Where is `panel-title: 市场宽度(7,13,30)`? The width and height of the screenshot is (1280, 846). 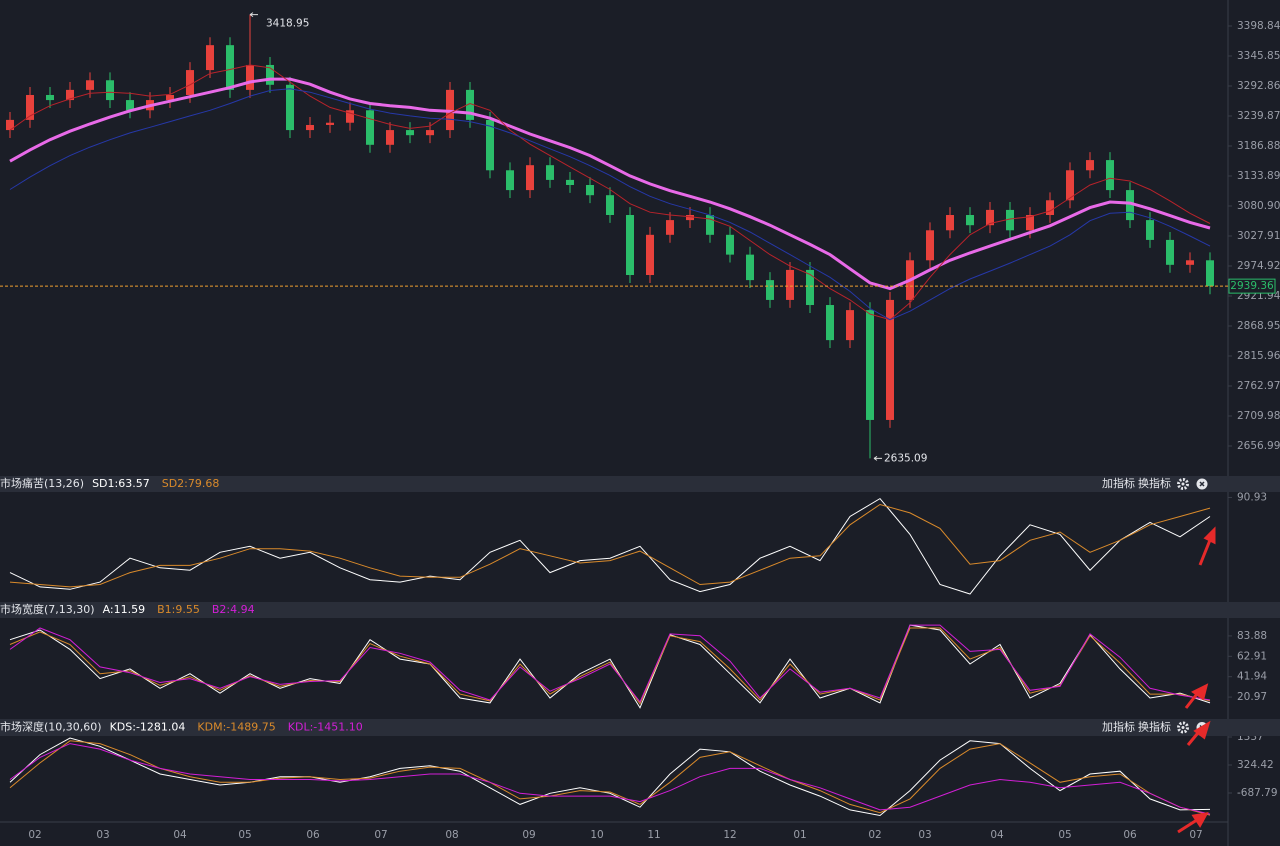
panel-title: 市场宽度(7,13,30) is located at coordinates (47, 609).